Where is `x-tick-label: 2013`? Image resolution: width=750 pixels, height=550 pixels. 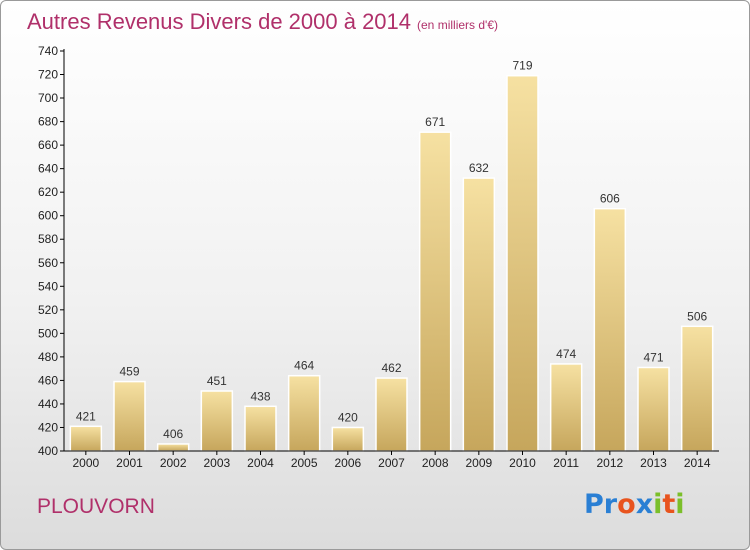
x-tick-label: 2013 is located at coordinates (653, 463).